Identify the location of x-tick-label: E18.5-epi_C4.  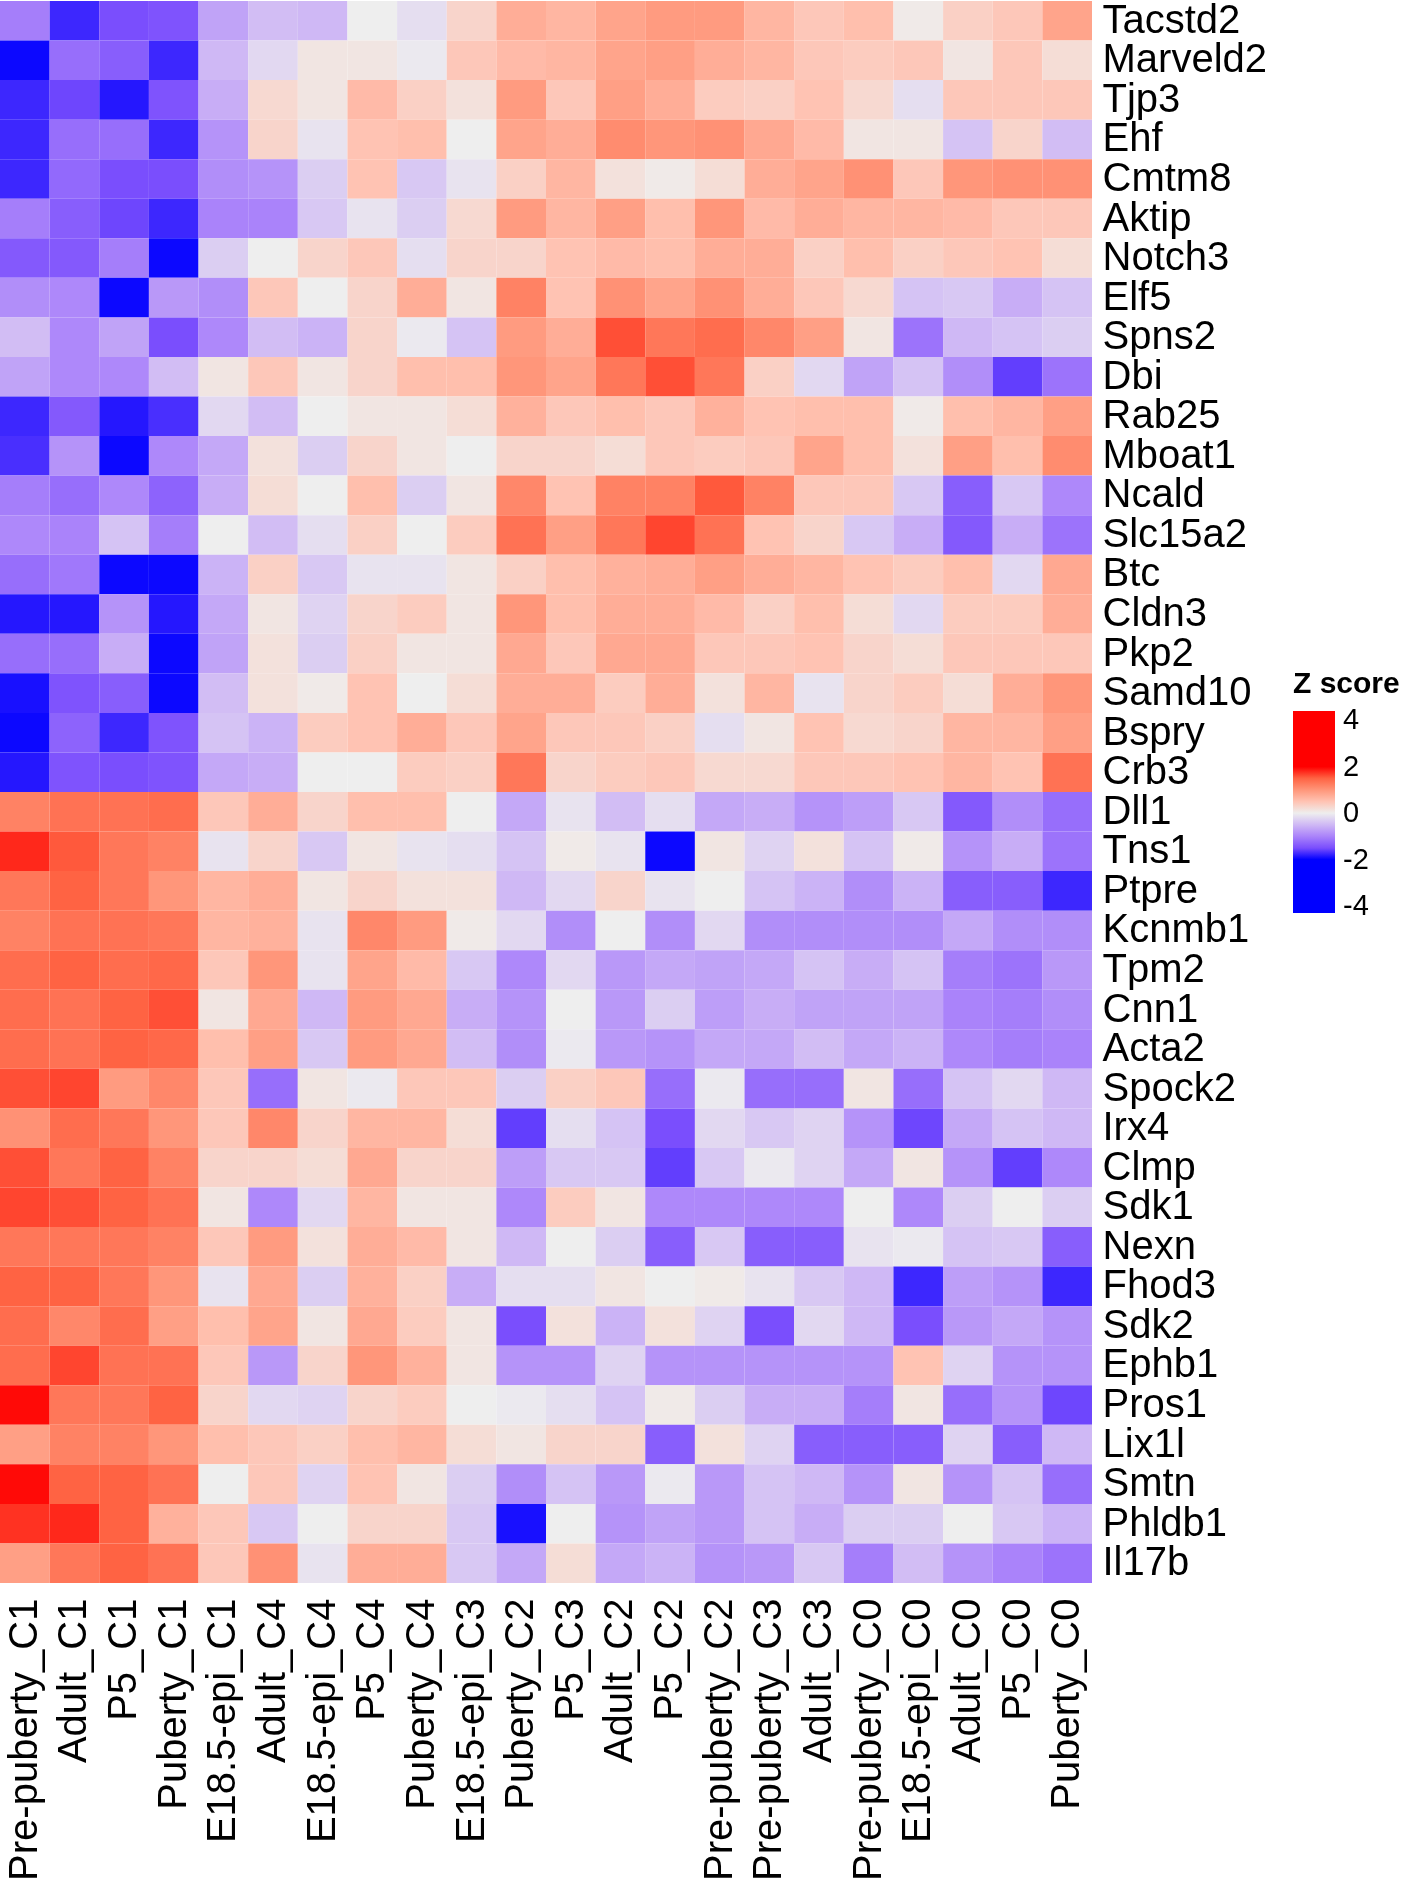
(320, 1721).